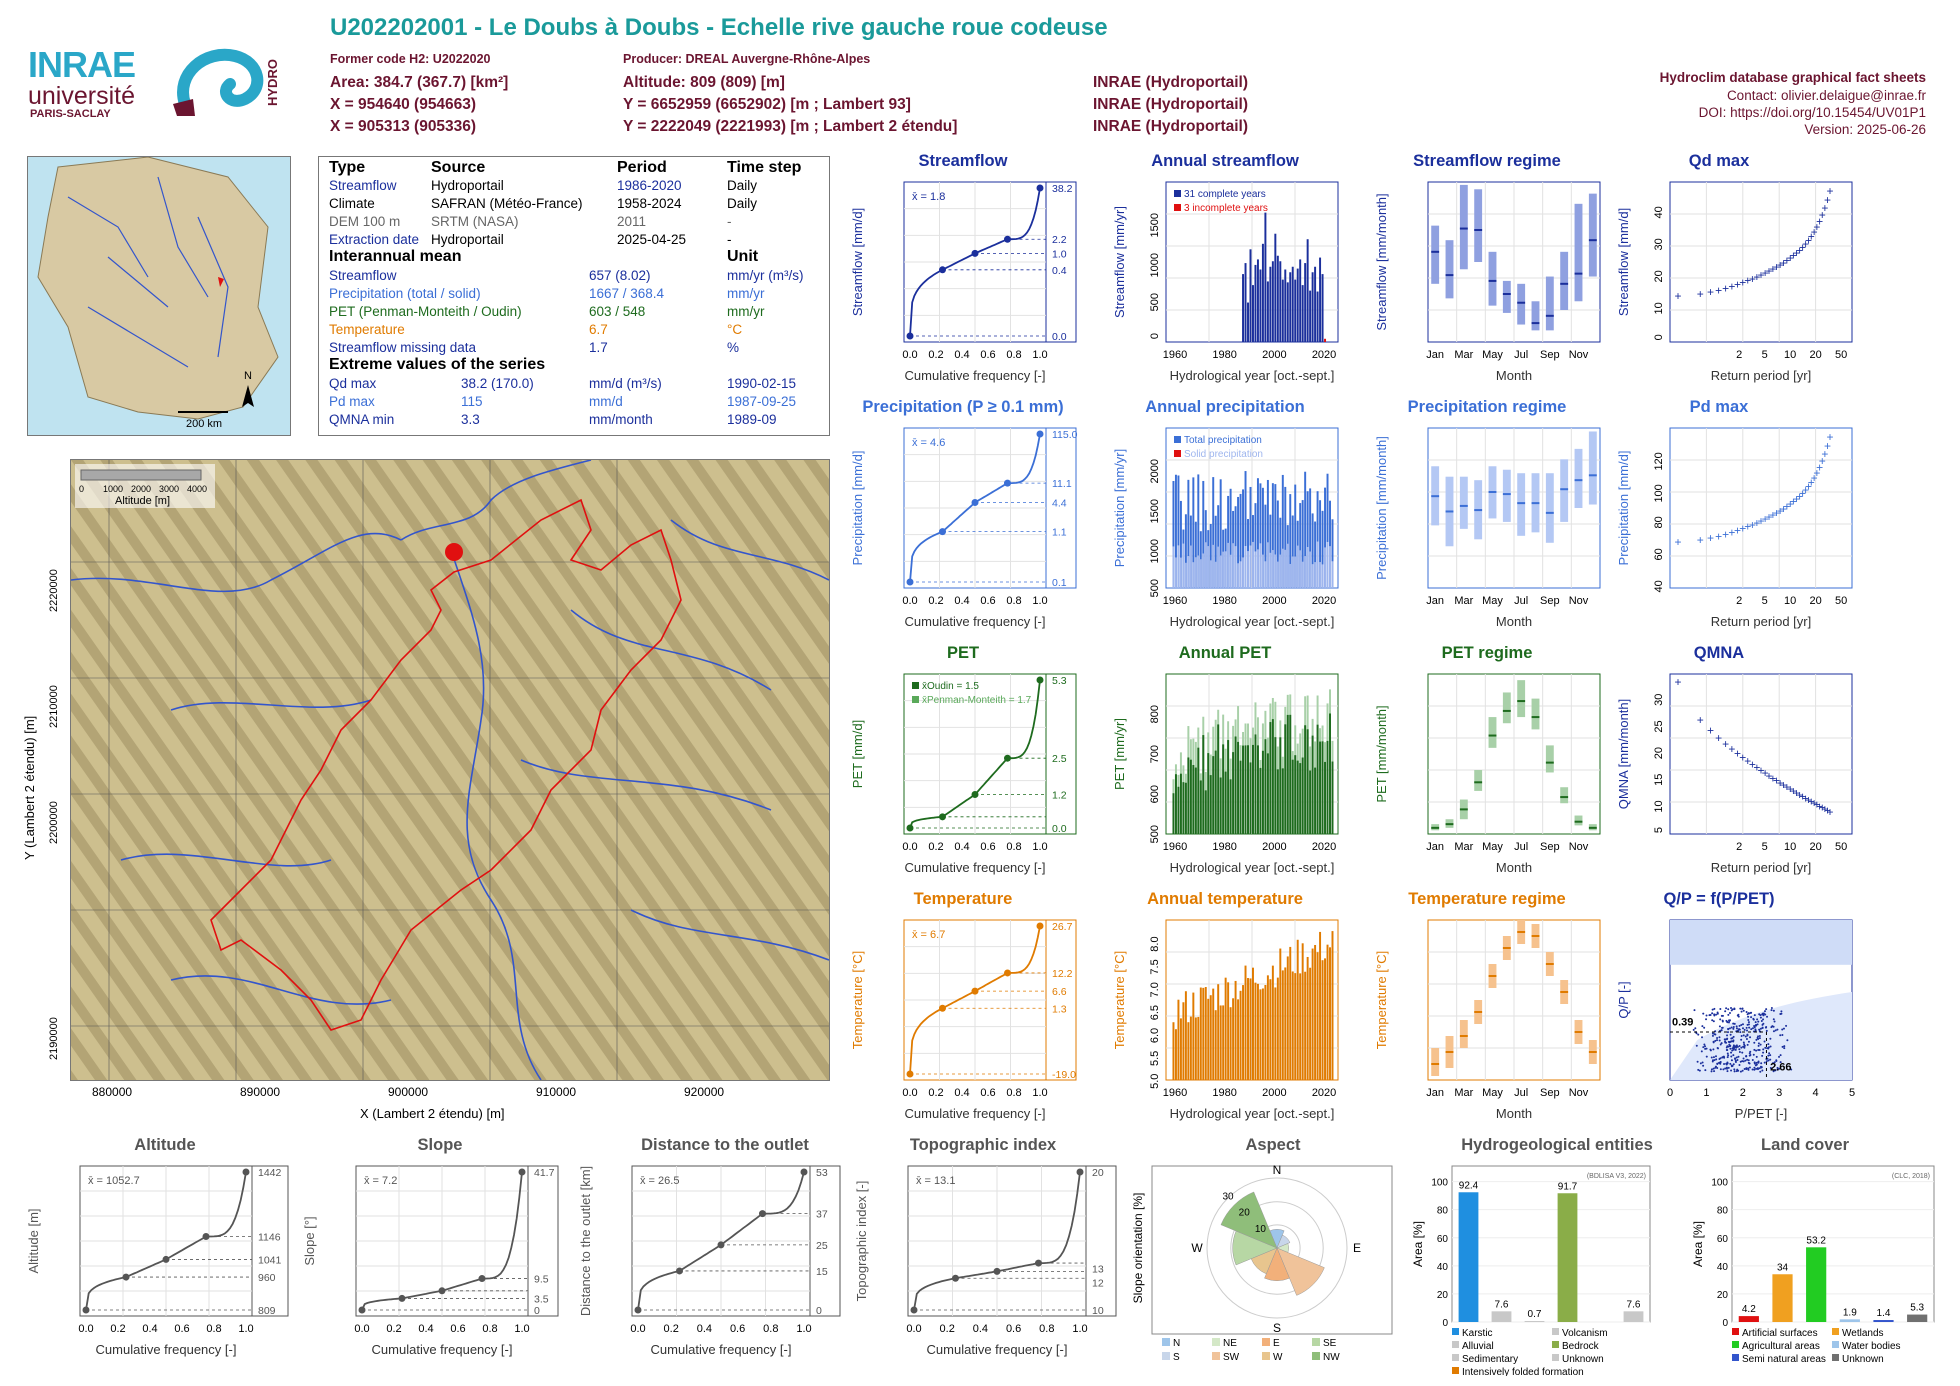  I want to click on vlabel-hydrogeo-3: 91.7, so click(1568, 1186).